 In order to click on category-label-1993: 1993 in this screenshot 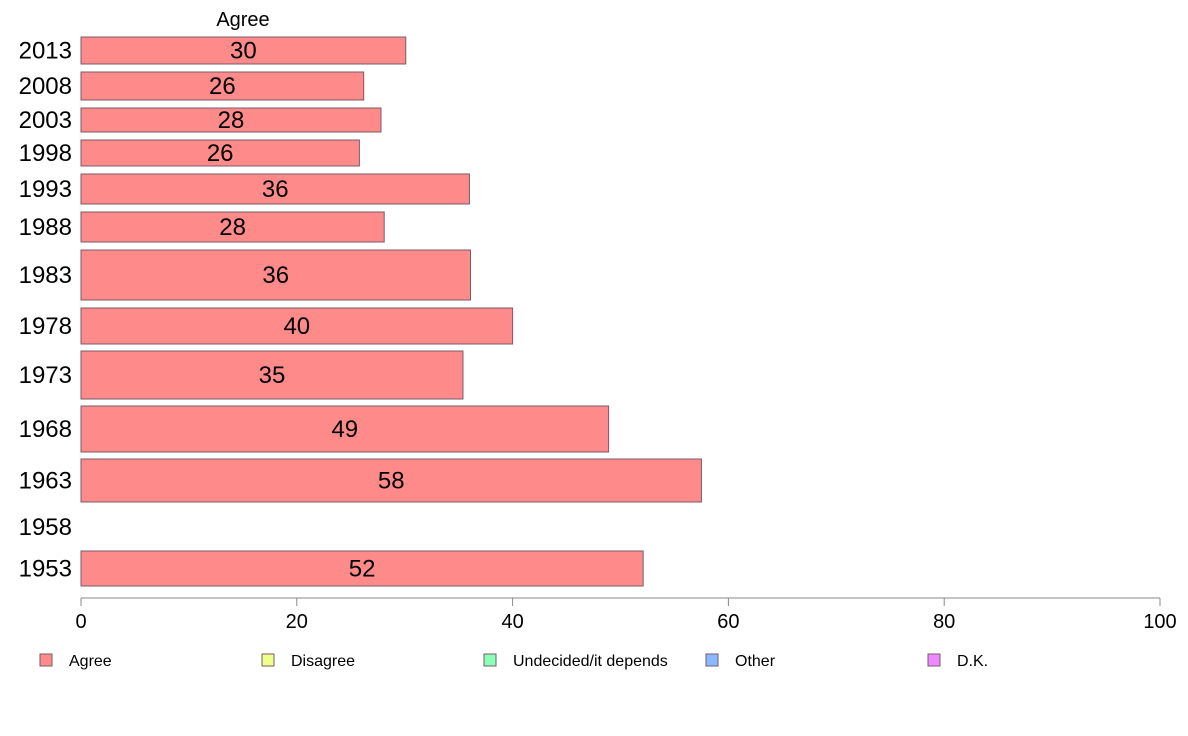, I will do `click(45, 189)`.